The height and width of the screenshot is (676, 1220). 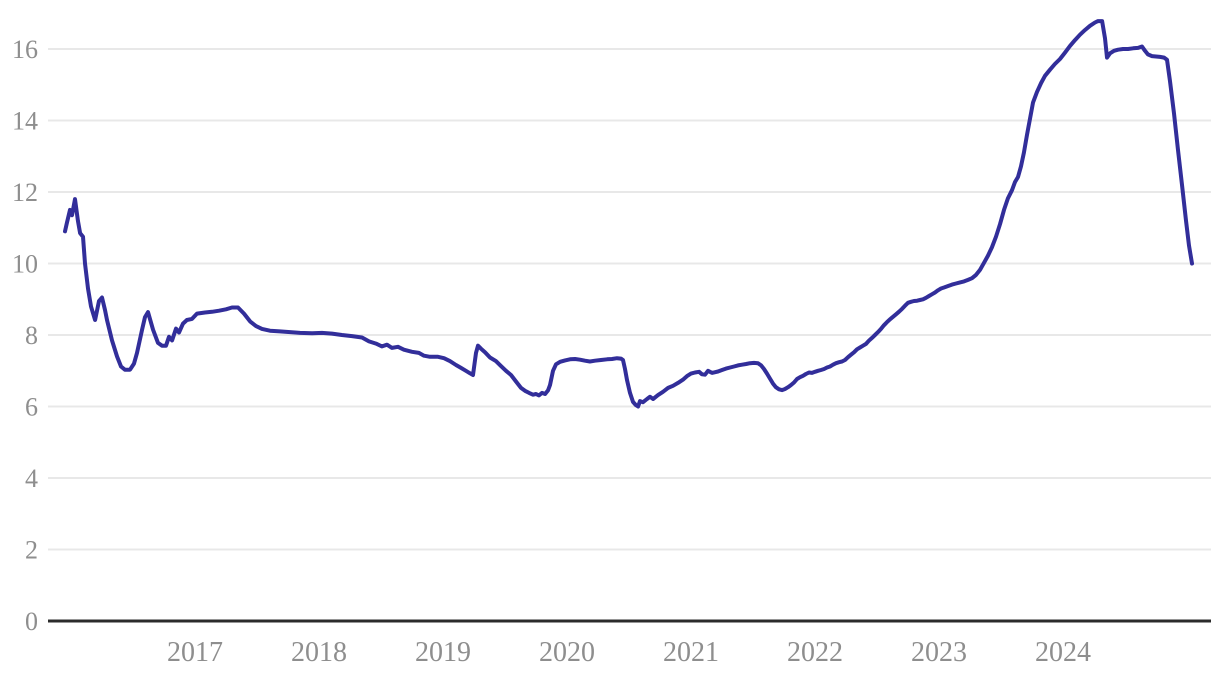 I want to click on x-tick-label: 2023, so click(x=939, y=652).